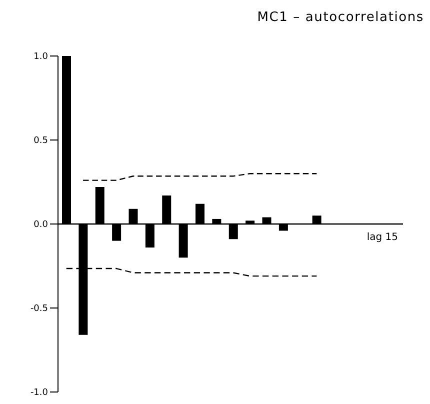  Describe the element at coordinates (41, 57) in the screenshot. I see `y-tick-label: 1.0` at that location.